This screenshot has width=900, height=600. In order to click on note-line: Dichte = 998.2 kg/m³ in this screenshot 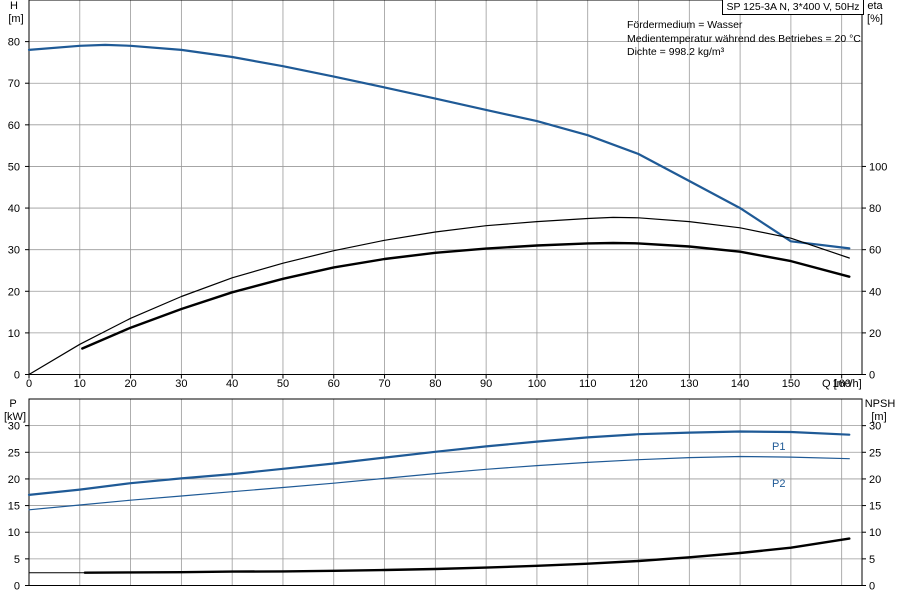, I will do `click(676, 52)`.